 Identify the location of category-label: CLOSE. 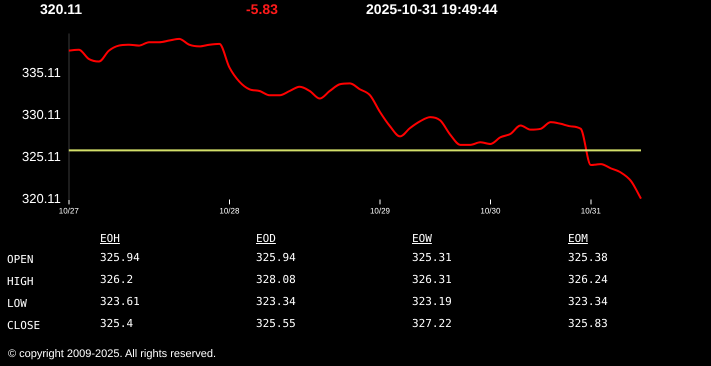
(23, 325).